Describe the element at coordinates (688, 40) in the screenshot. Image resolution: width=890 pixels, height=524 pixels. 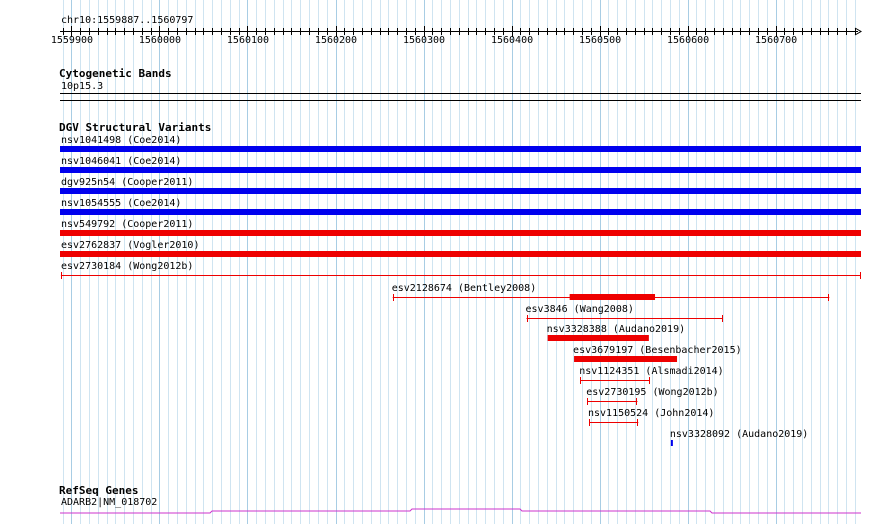
I see `ruler-tick-label: 1560600` at that location.